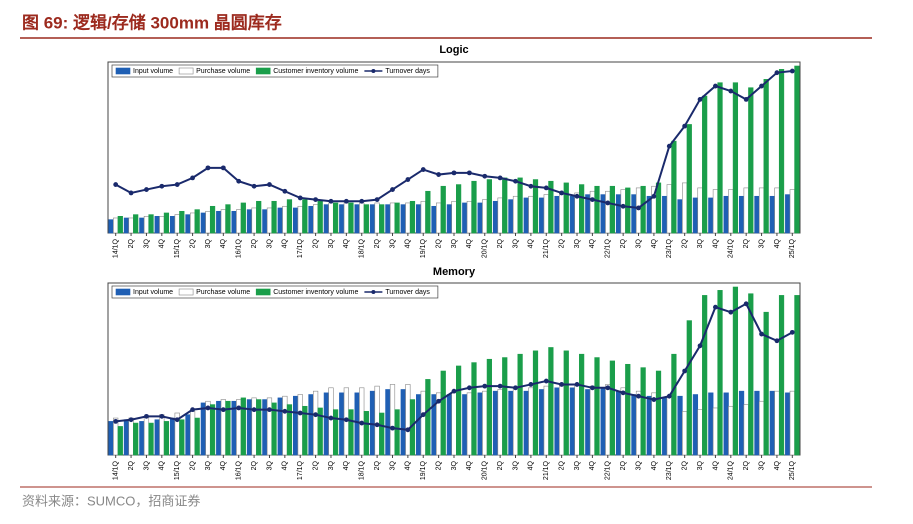  Describe the element at coordinates (608, 248) in the screenshot. I see `x-tick-label: 22/1Q` at that location.